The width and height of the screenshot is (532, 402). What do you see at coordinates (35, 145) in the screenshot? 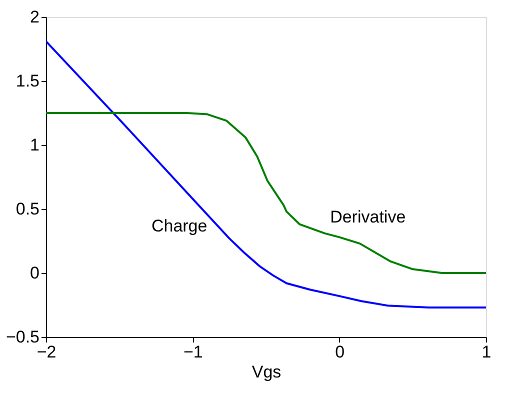
I see `y-tick-label: 1` at bounding box center [35, 145].